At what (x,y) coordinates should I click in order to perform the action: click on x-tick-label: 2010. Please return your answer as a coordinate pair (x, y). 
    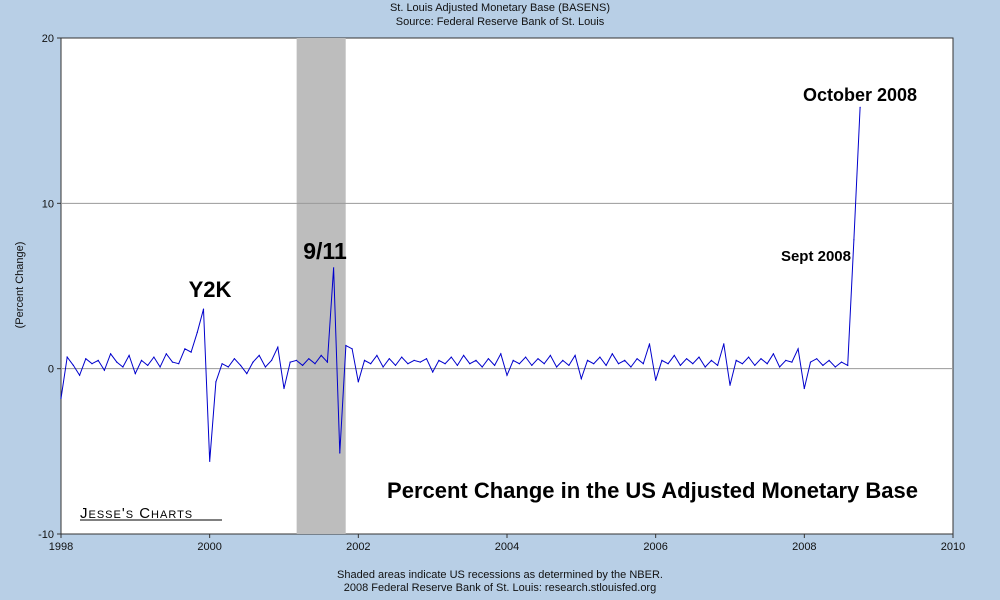
    Looking at the image, I should click on (953, 547).